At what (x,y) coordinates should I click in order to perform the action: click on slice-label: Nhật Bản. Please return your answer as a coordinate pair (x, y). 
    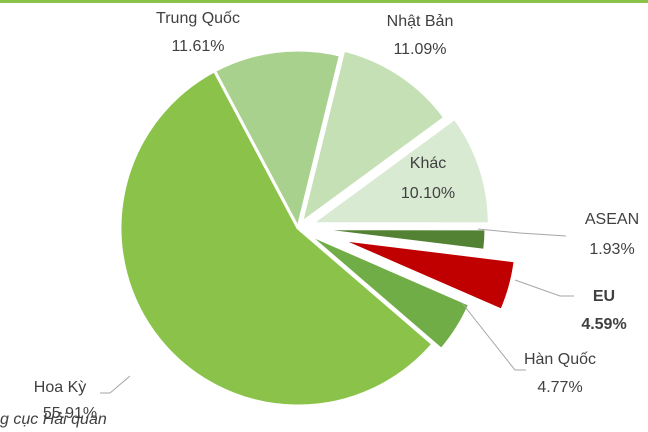
    Looking at the image, I should click on (420, 21).